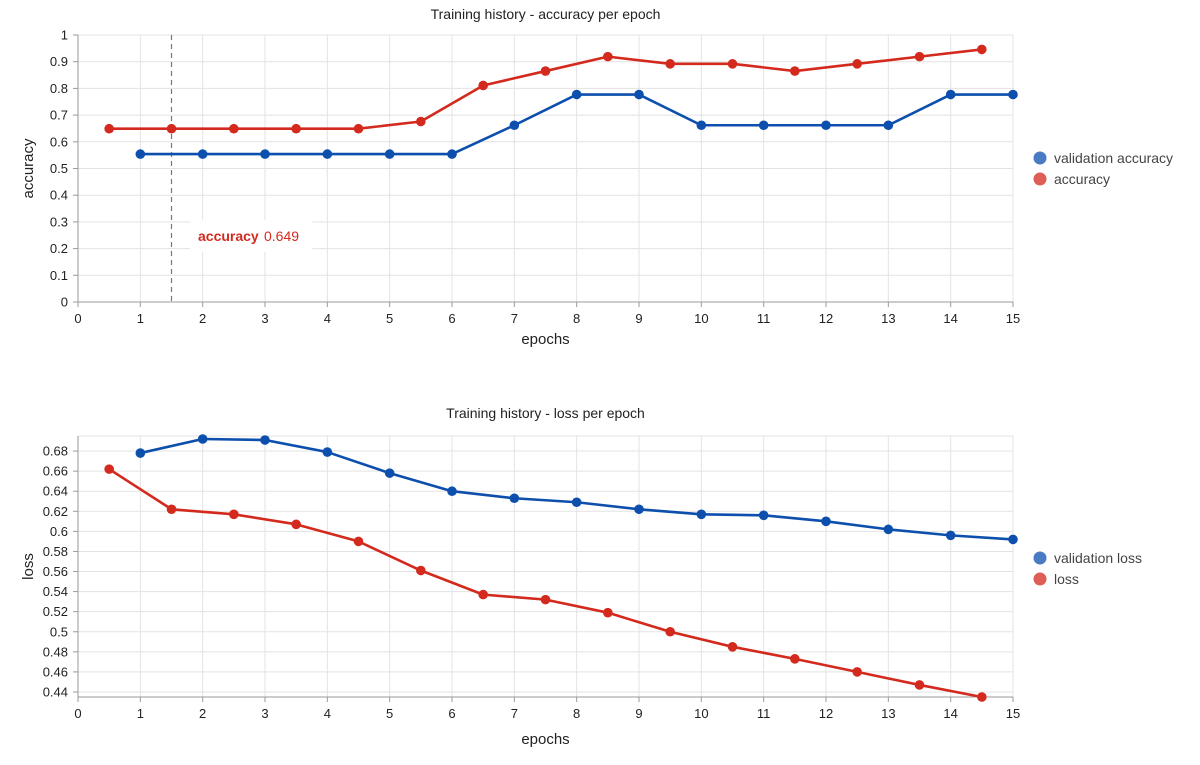 This screenshot has height=765, width=1200. What do you see at coordinates (701, 318) in the screenshot?
I see `x-tick-label: 10` at bounding box center [701, 318].